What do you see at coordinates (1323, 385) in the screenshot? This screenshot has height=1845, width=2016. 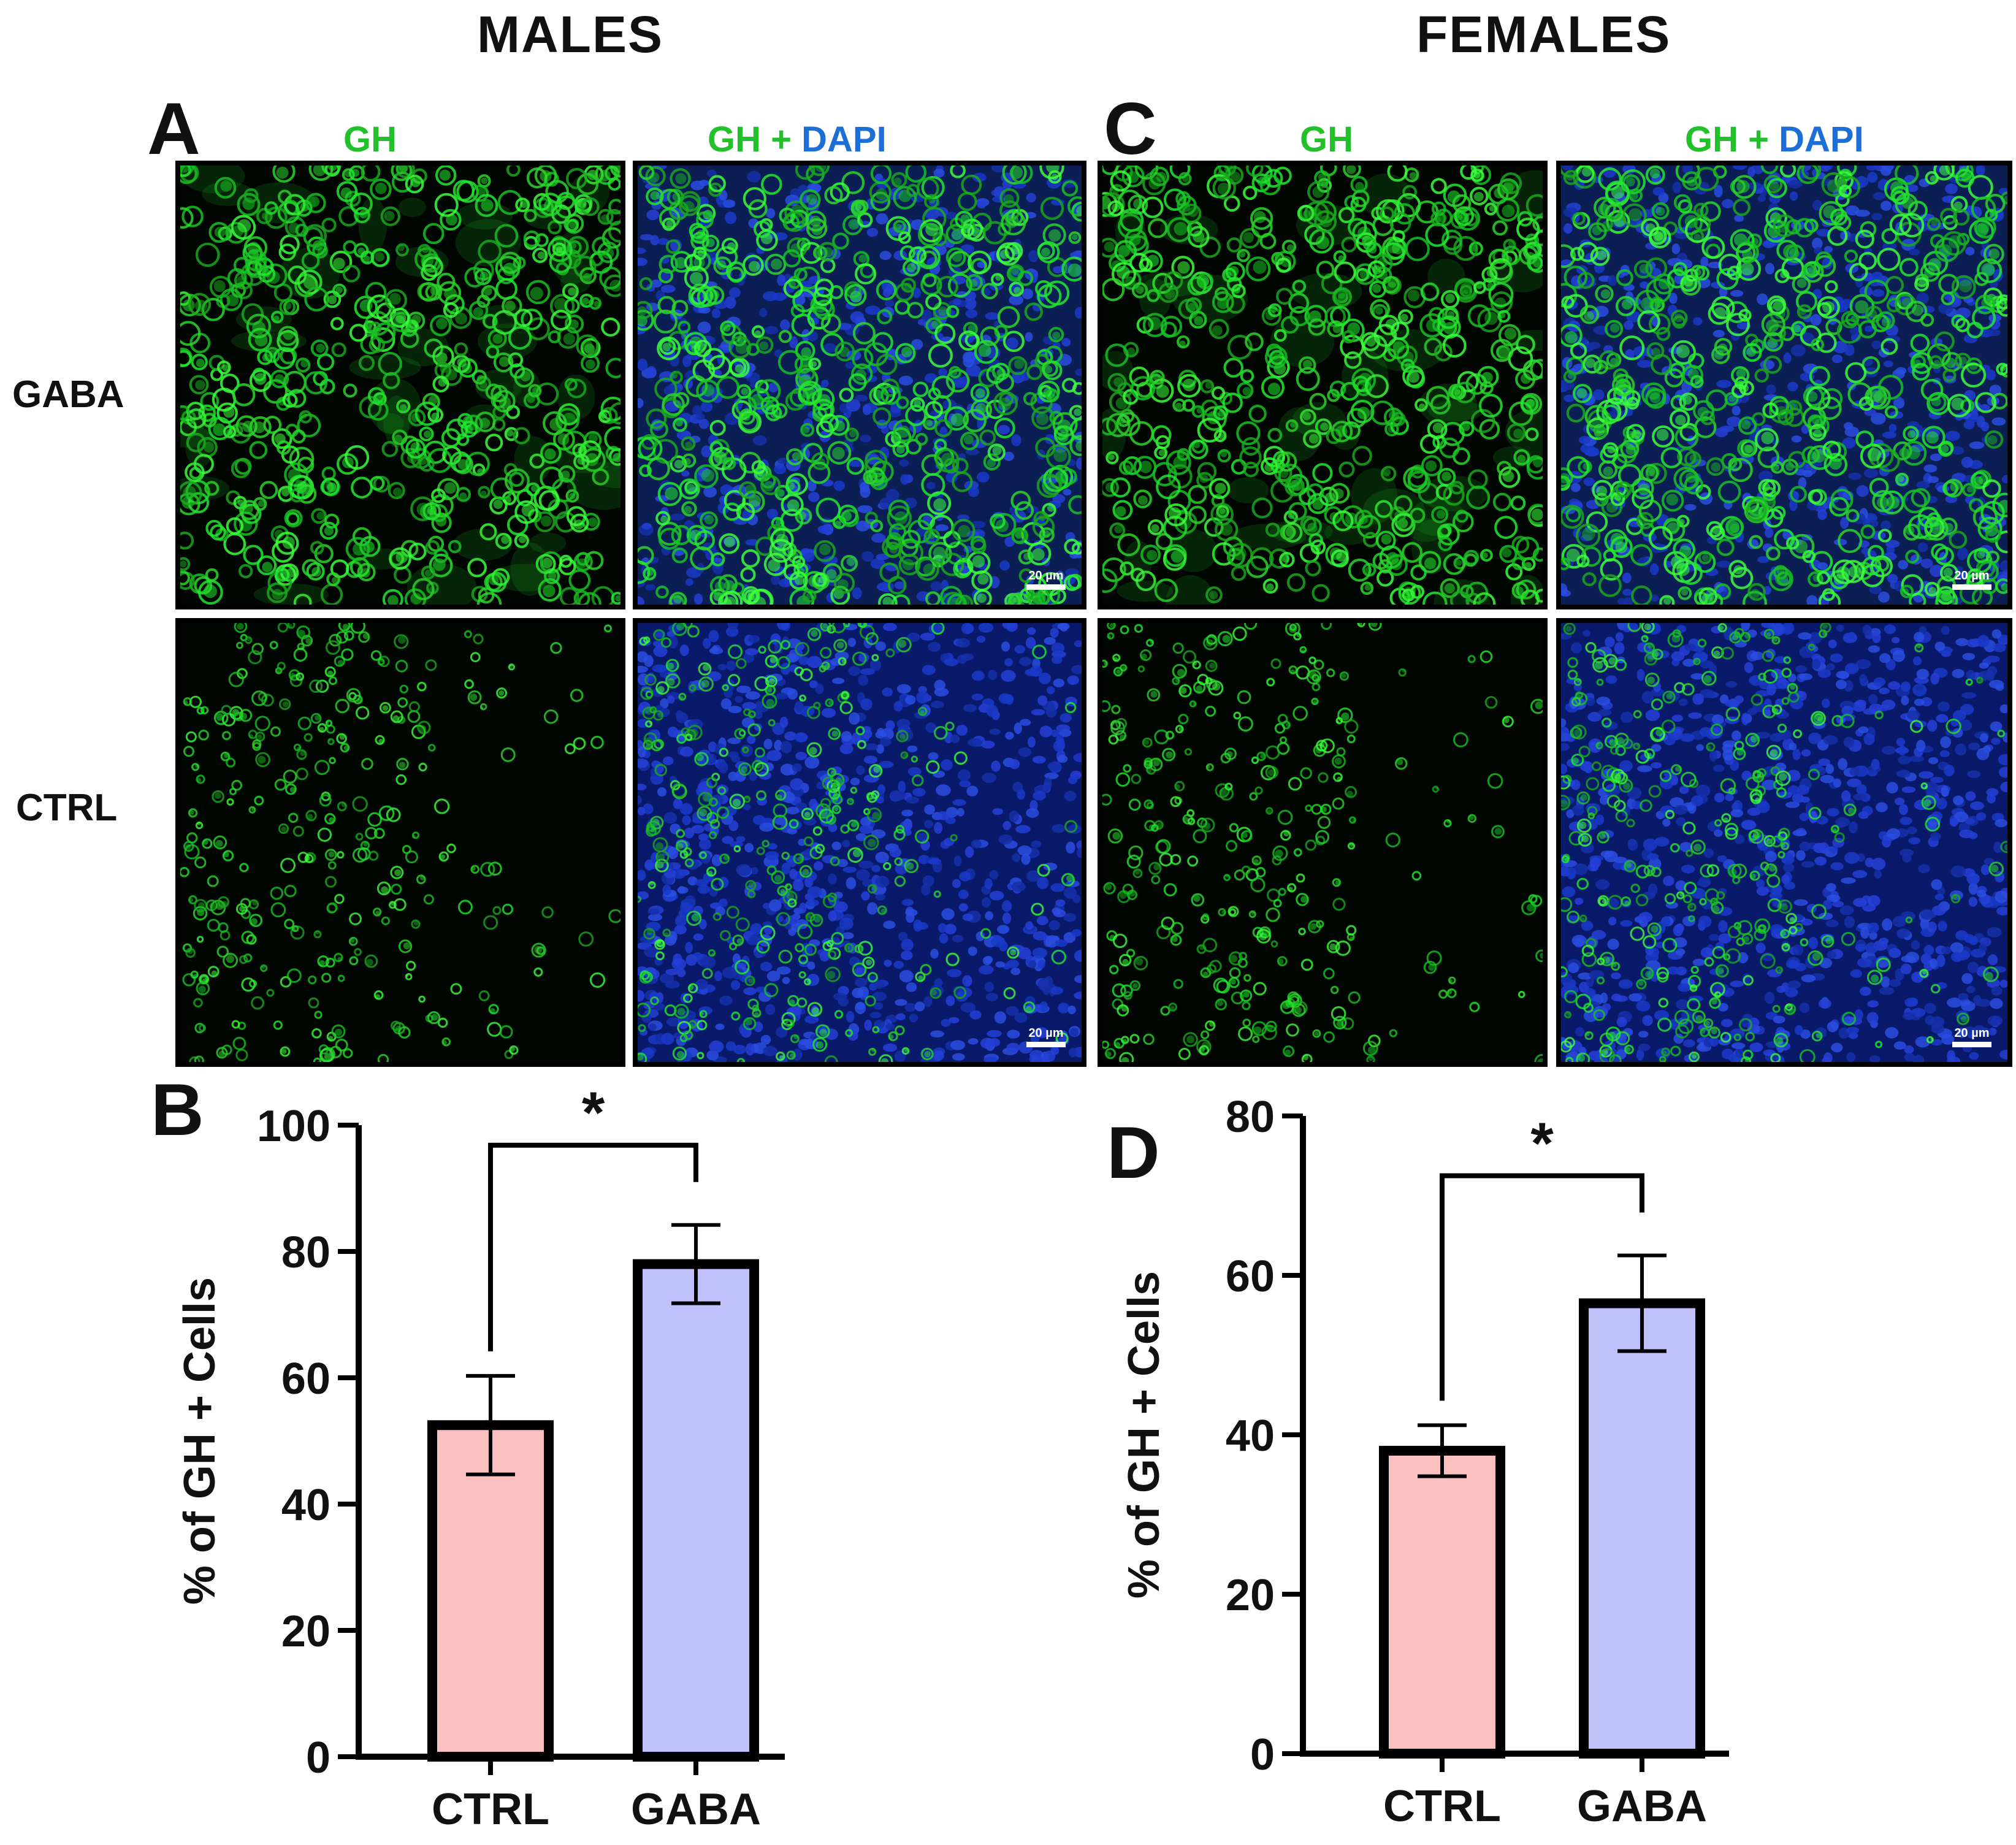 I see `micrograph-female-gaba-gh` at bounding box center [1323, 385].